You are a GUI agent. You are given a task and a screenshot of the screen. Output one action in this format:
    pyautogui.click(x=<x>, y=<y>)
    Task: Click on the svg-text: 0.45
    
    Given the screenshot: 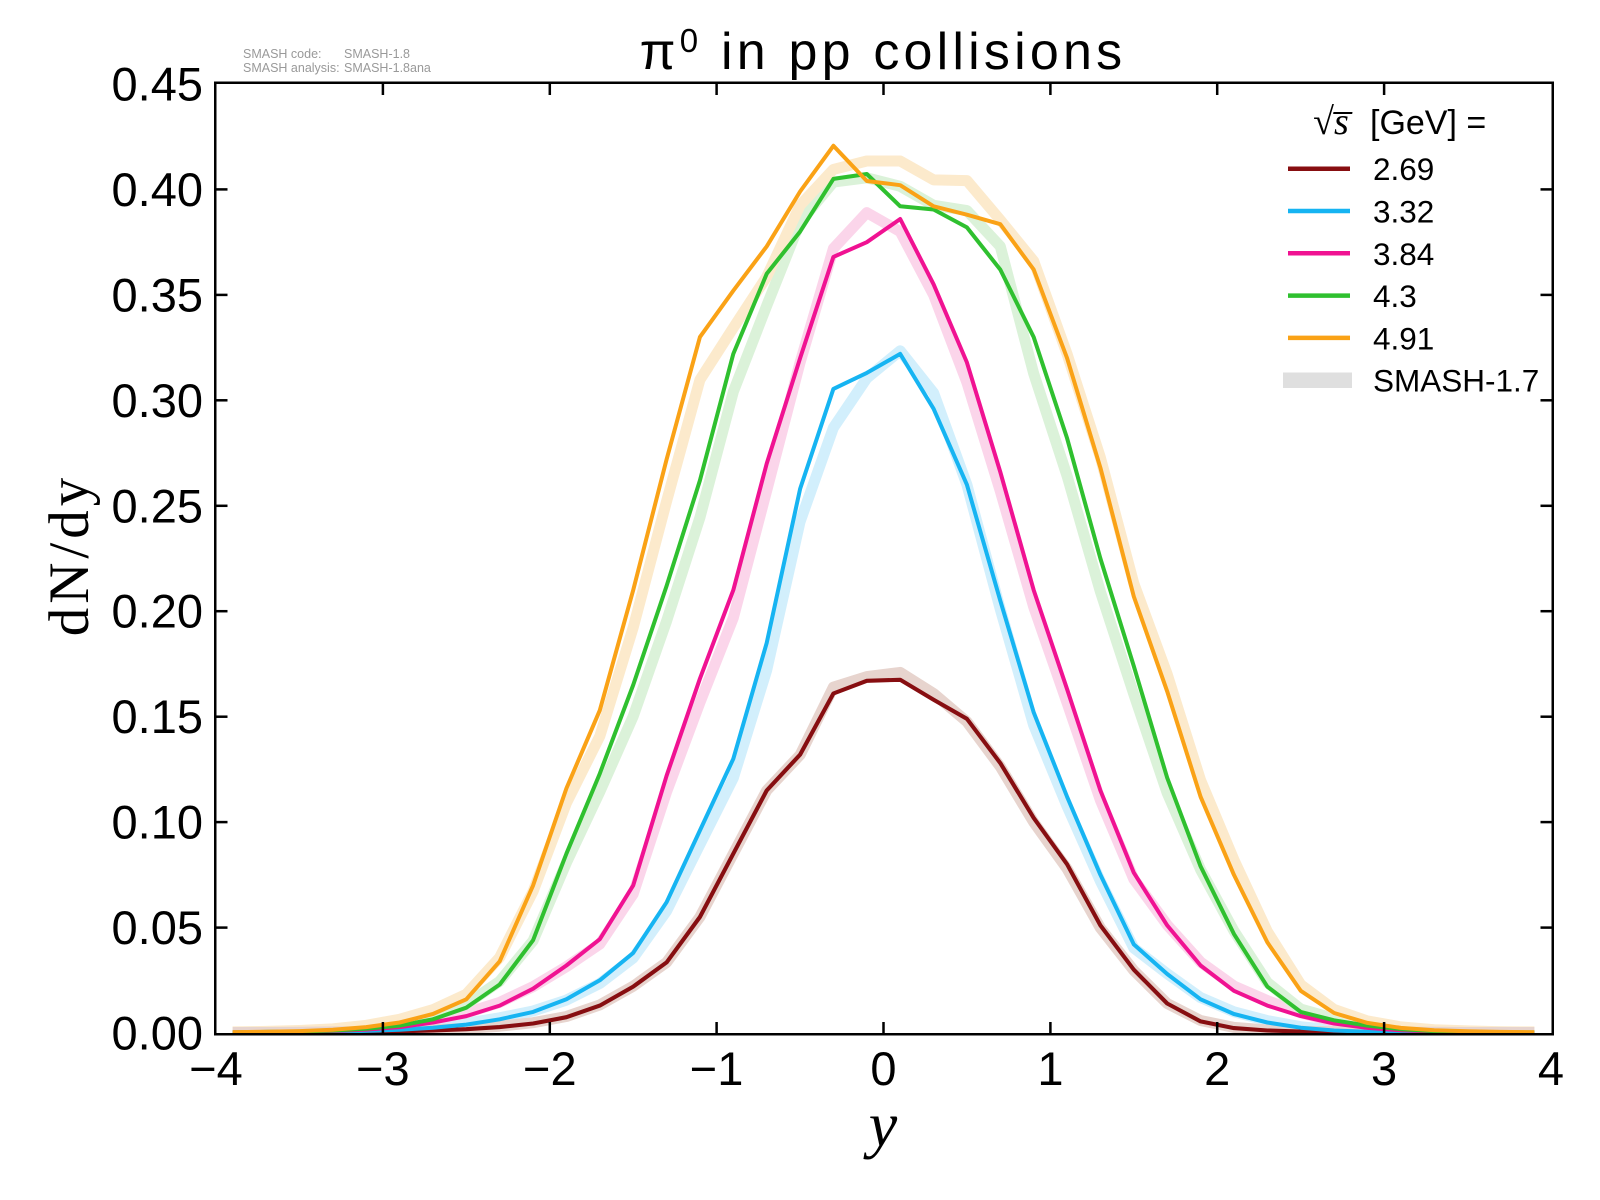 What is the action you would take?
    pyautogui.click(x=157, y=84)
    